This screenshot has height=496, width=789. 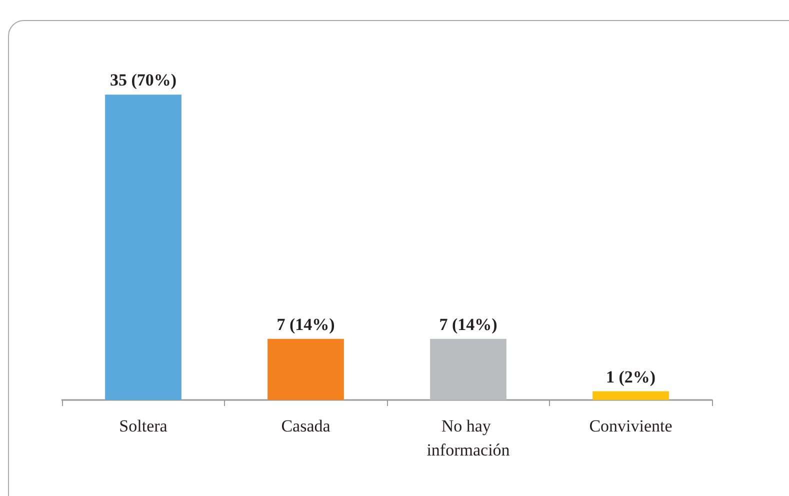 I want to click on x-tick-label: Conviviente, so click(x=630, y=426).